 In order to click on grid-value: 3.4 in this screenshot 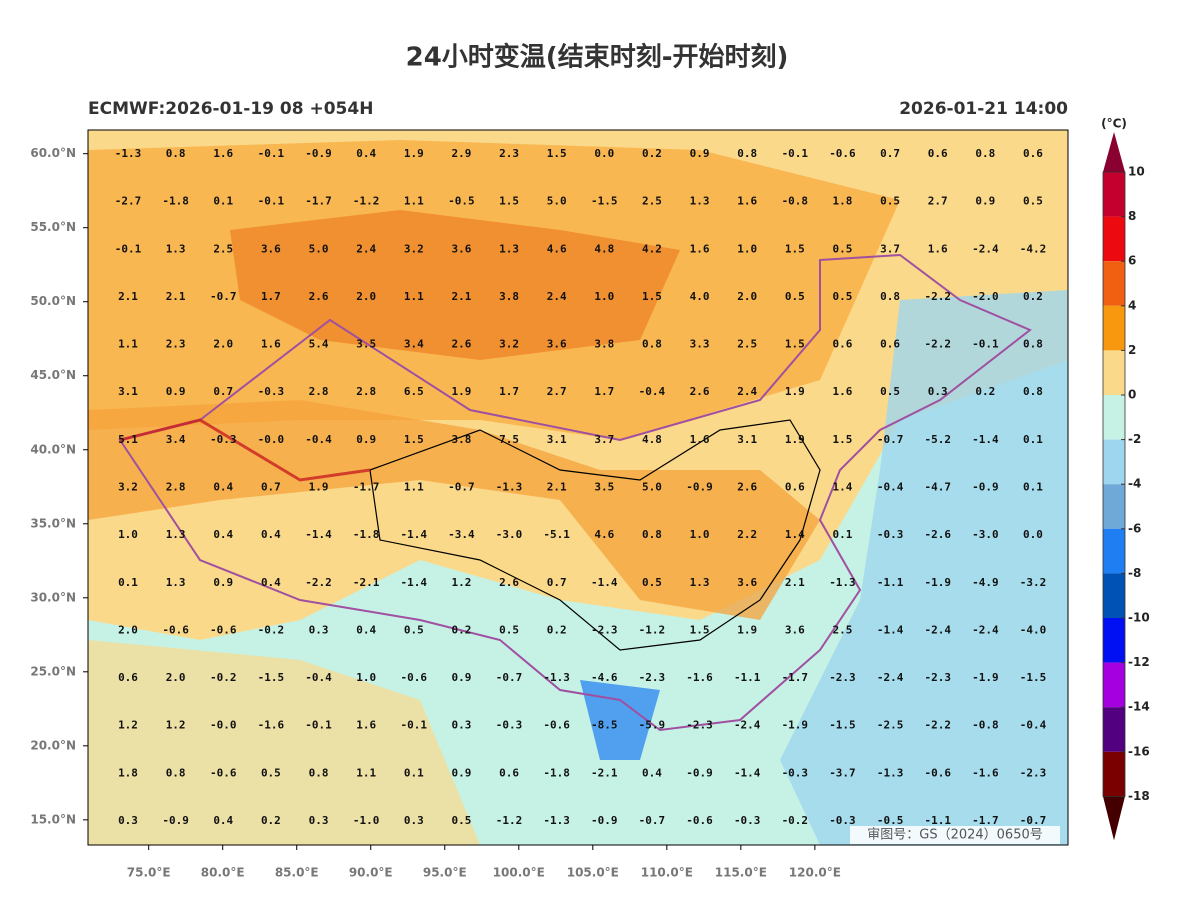, I will do `click(414, 344)`.